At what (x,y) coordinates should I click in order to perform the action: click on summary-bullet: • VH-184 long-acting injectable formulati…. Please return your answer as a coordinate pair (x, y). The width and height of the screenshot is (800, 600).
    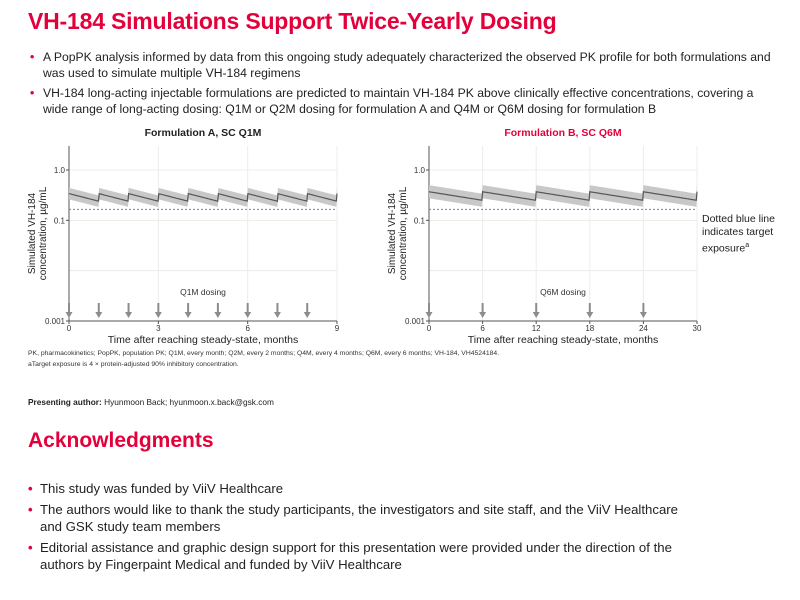
    Looking at the image, I should click on (402, 101).